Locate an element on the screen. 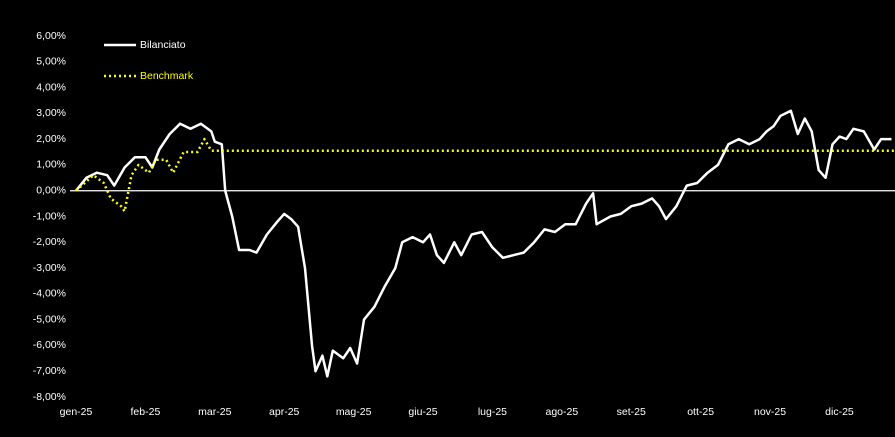  y-tick-label: 3,00% is located at coordinates (51, 113).